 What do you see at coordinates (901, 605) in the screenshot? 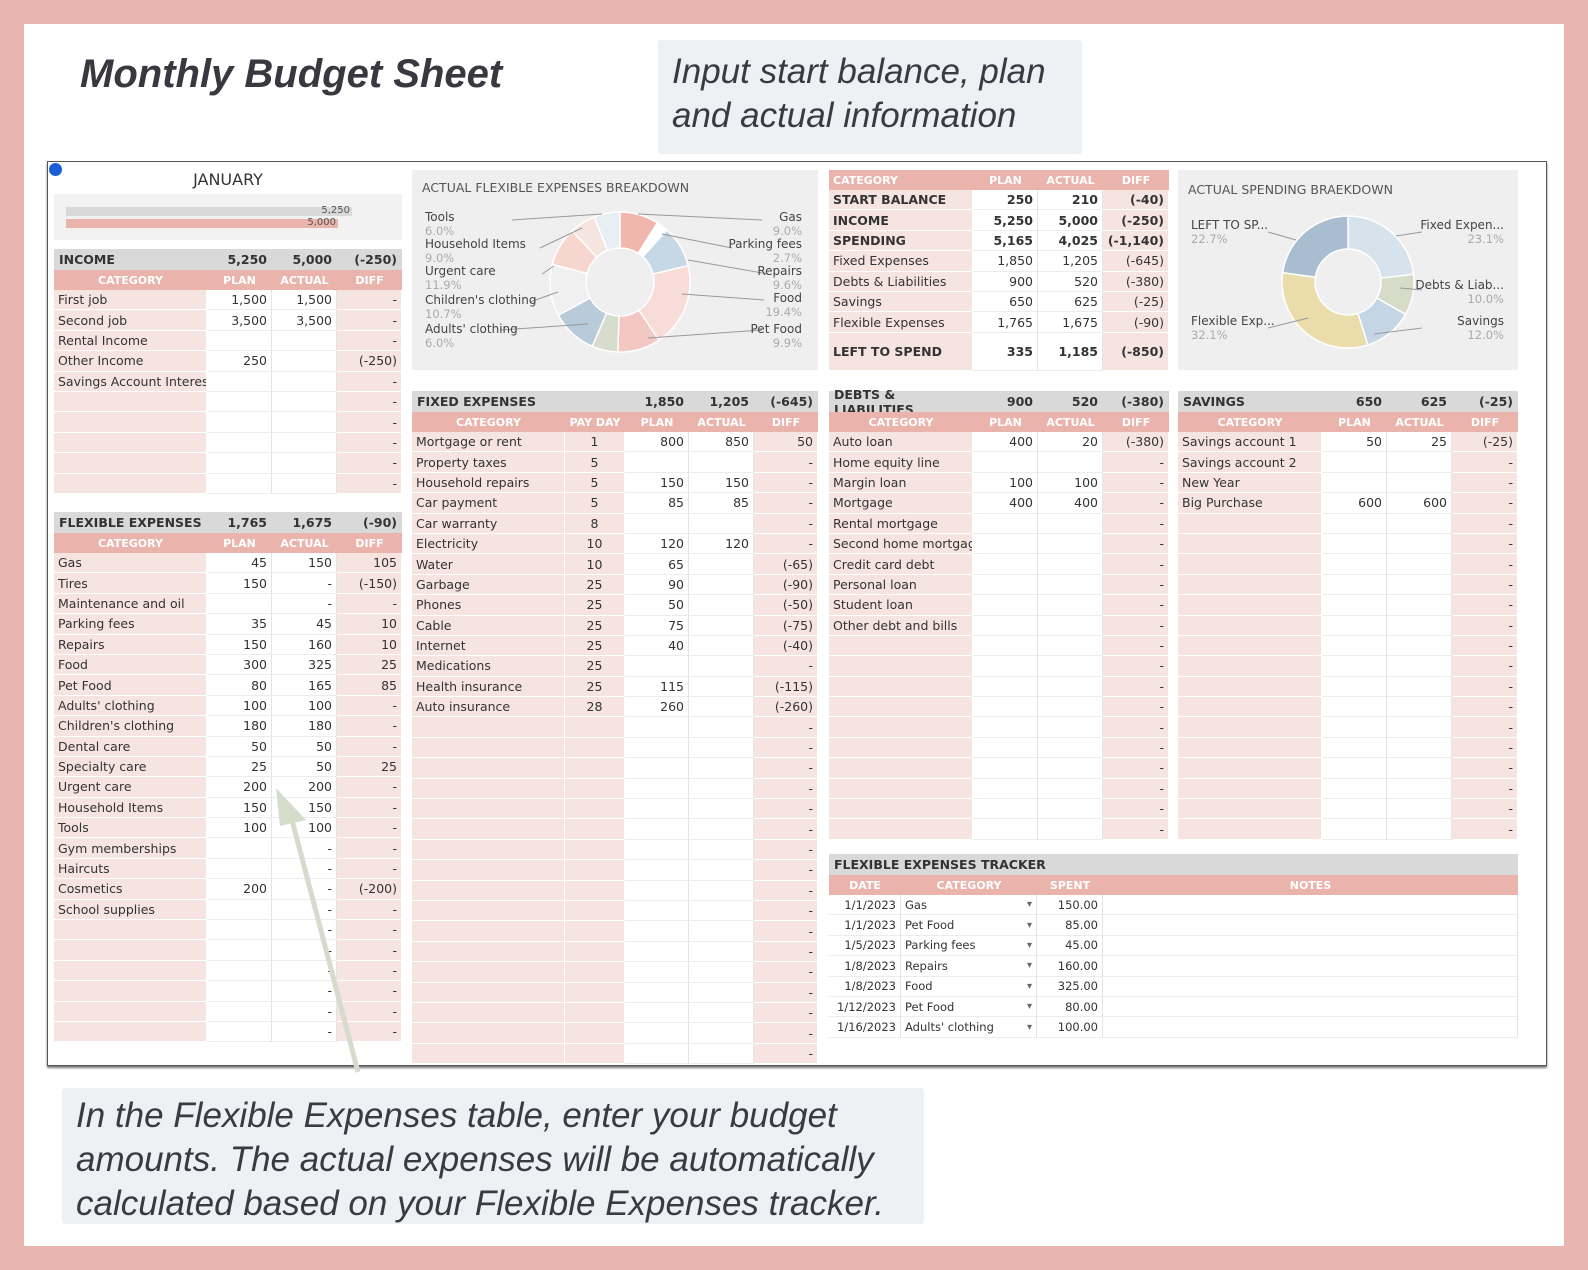
I see `debts-cell-cat: Student loan` at bounding box center [901, 605].